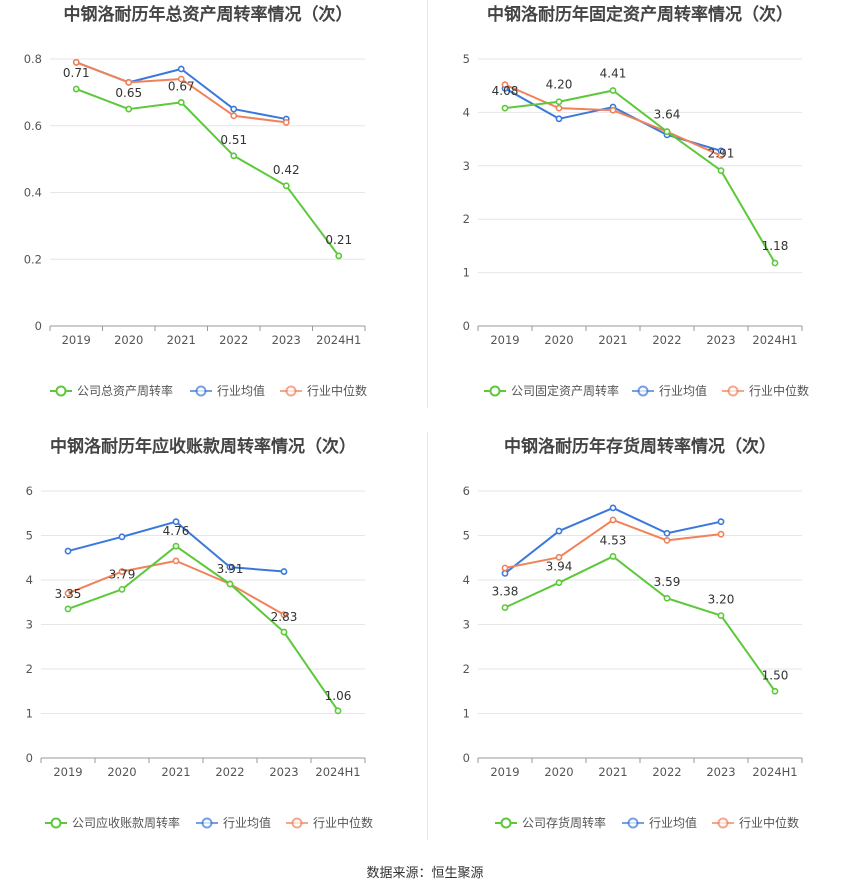 The width and height of the screenshot is (850, 891). I want to click on data-label: 3.94, so click(559, 567).